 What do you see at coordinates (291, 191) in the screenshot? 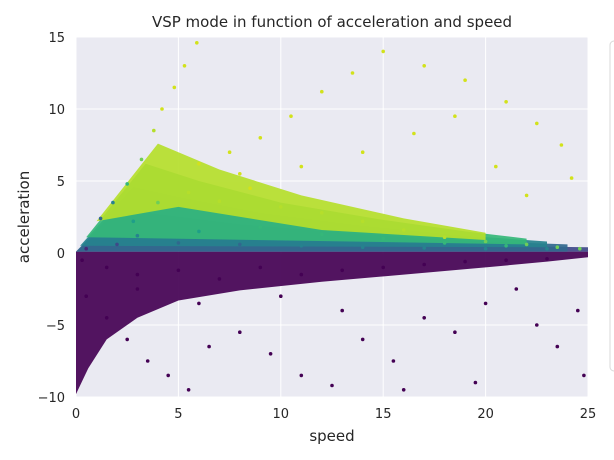
I see `positive-accel-band` at bounding box center [291, 191].